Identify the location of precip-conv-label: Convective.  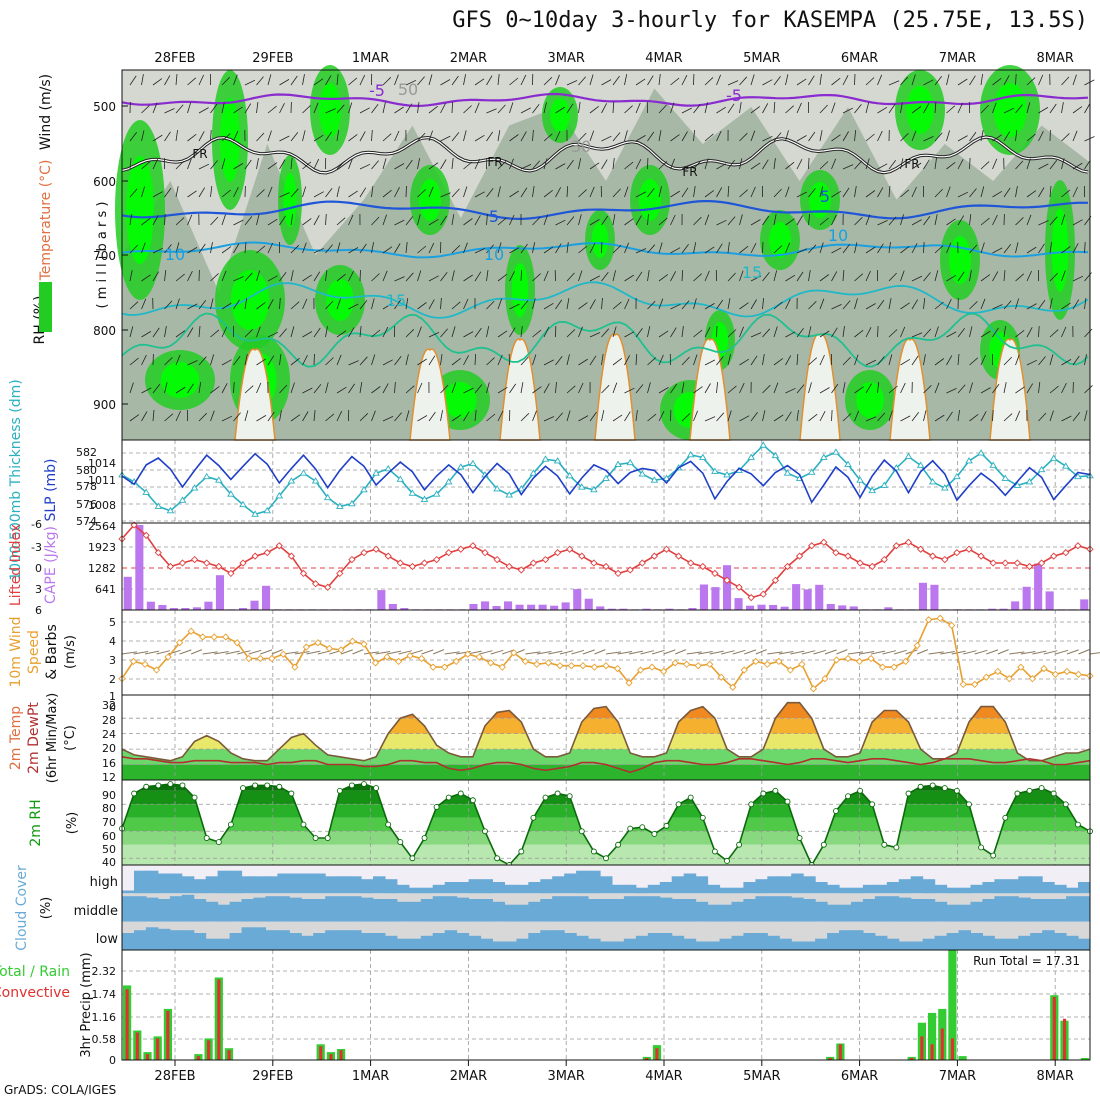
(35, 993).